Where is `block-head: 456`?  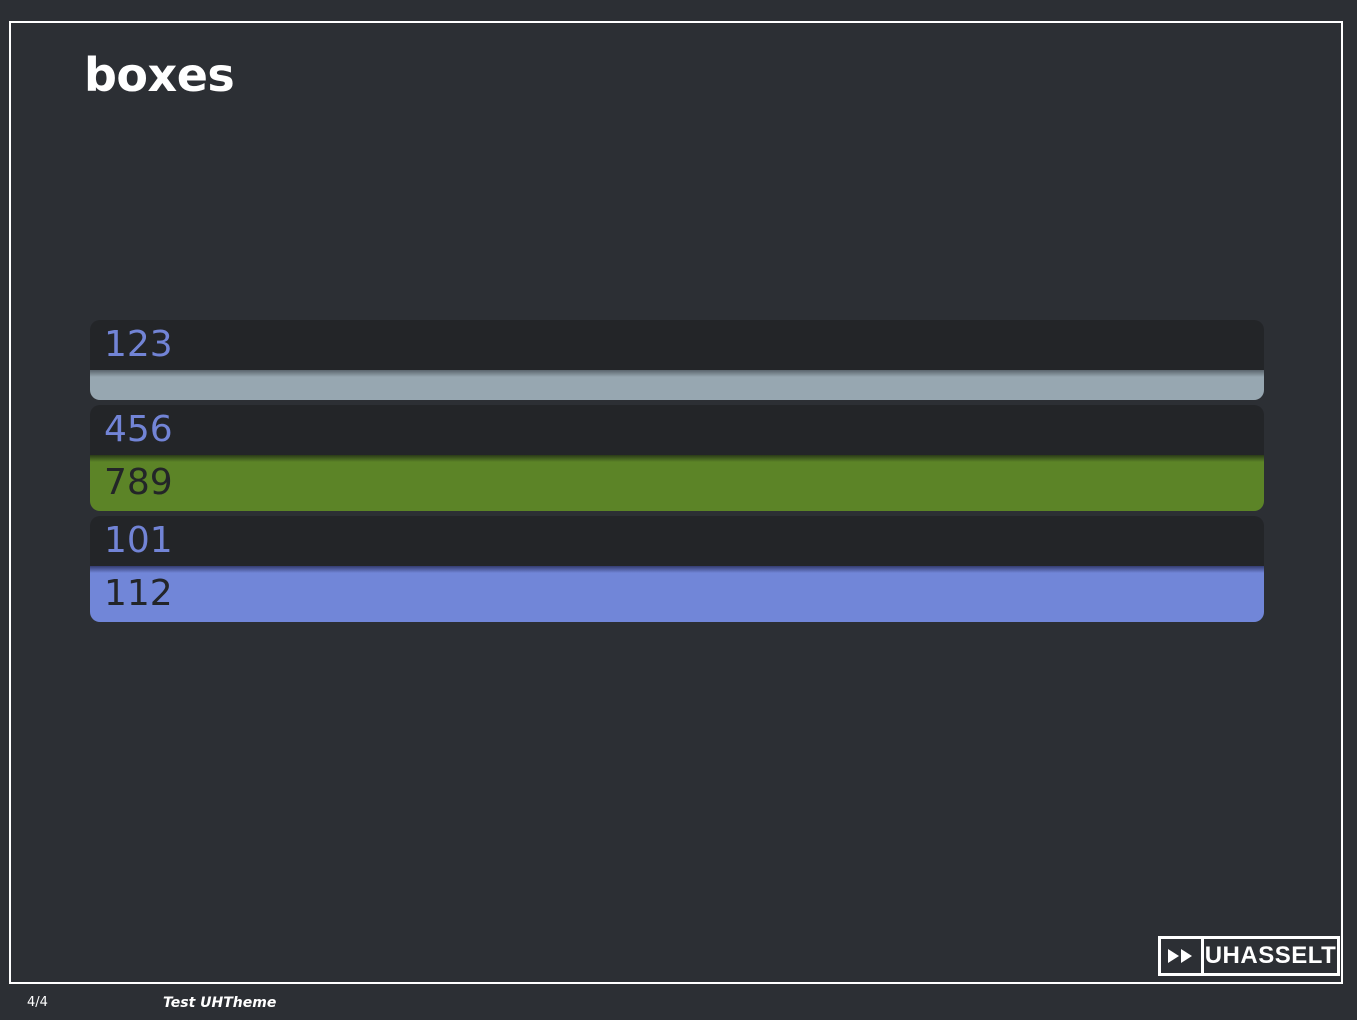
block-head: 456 is located at coordinates (677, 430).